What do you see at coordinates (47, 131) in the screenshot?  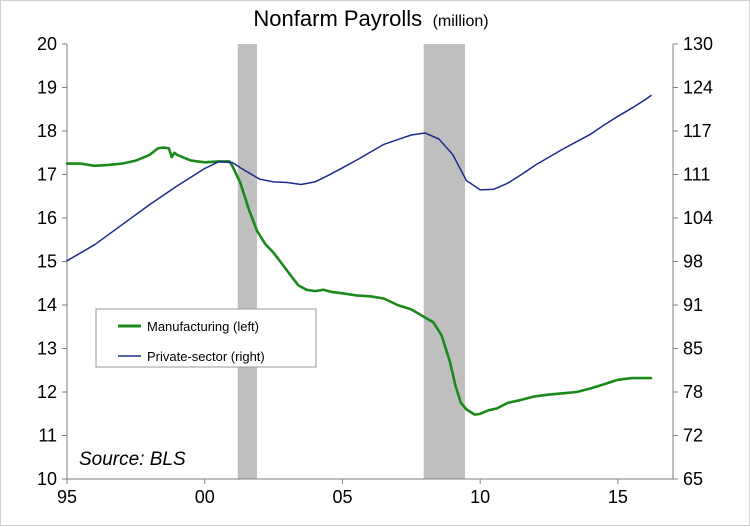 I see `left-tick-label: 18` at bounding box center [47, 131].